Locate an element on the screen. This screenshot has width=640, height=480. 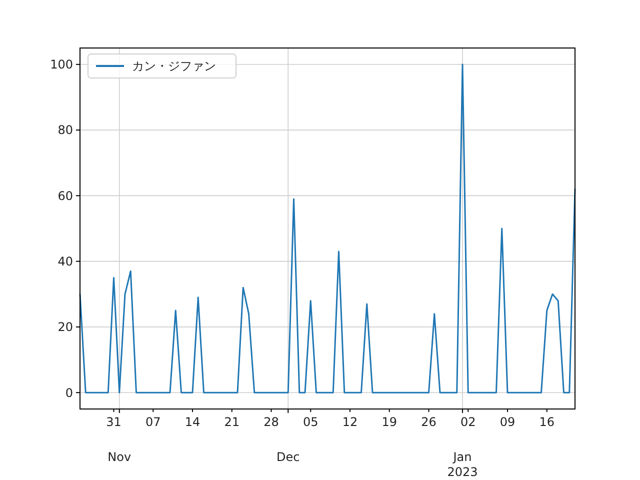
y-tick-label: 0 is located at coordinates (69, 393).